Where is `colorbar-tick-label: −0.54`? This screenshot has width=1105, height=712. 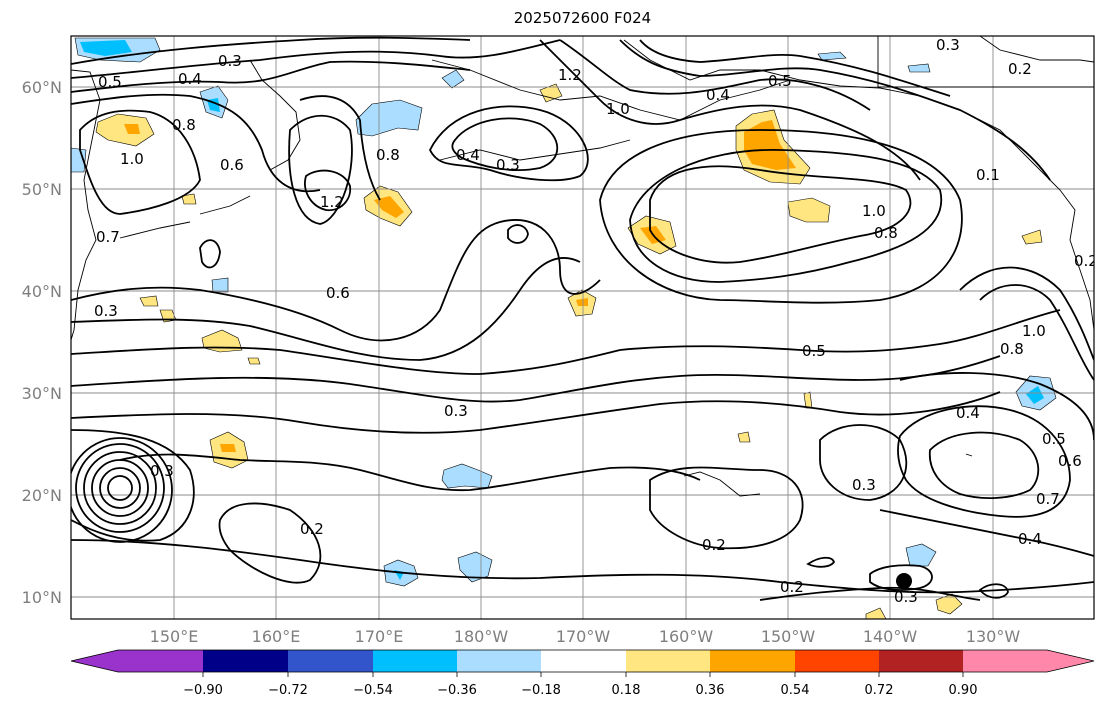 colorbar-tick-label: −0.54 is located at coordinates (373, 690).